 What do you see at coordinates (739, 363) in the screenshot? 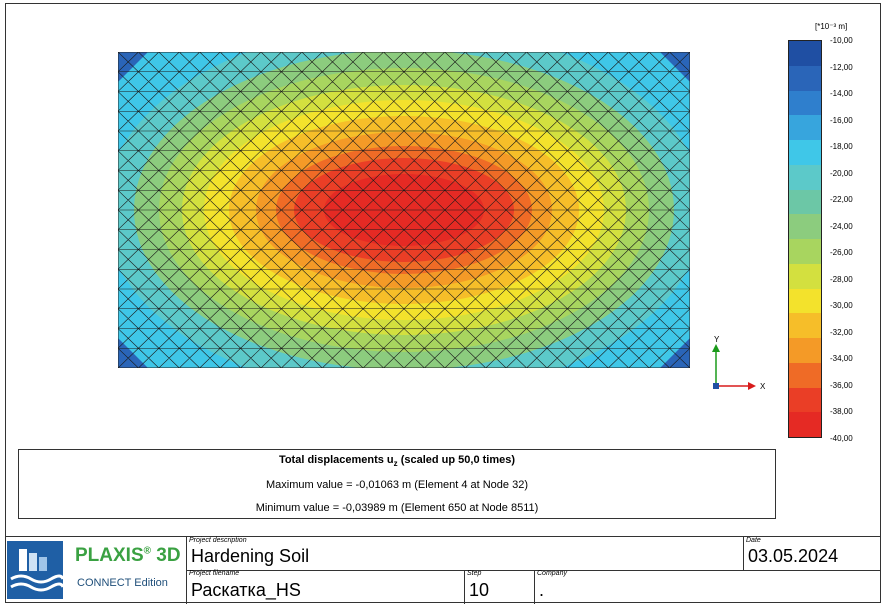
I see `axis-indicator: Y X` at bounding box center [739, 363].